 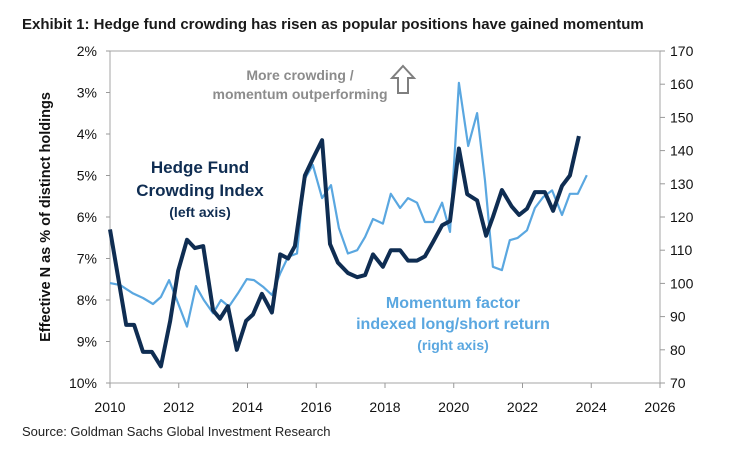 I want to click on mom-label-1: Momentum factor, so click(x=453, y=303).